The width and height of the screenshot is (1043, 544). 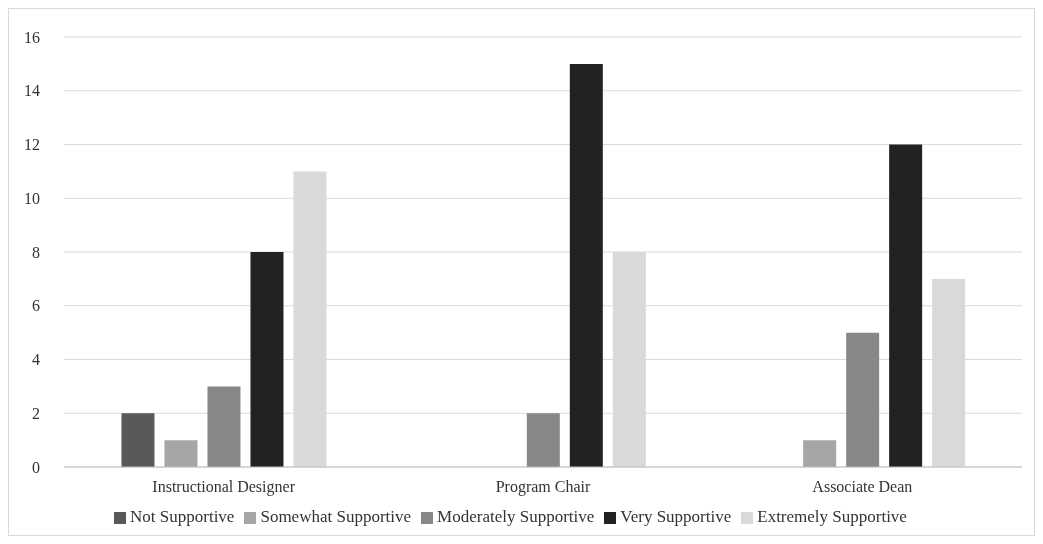 I want to click on legend-label: Moderately Supportive, so click(x=516, y=516).